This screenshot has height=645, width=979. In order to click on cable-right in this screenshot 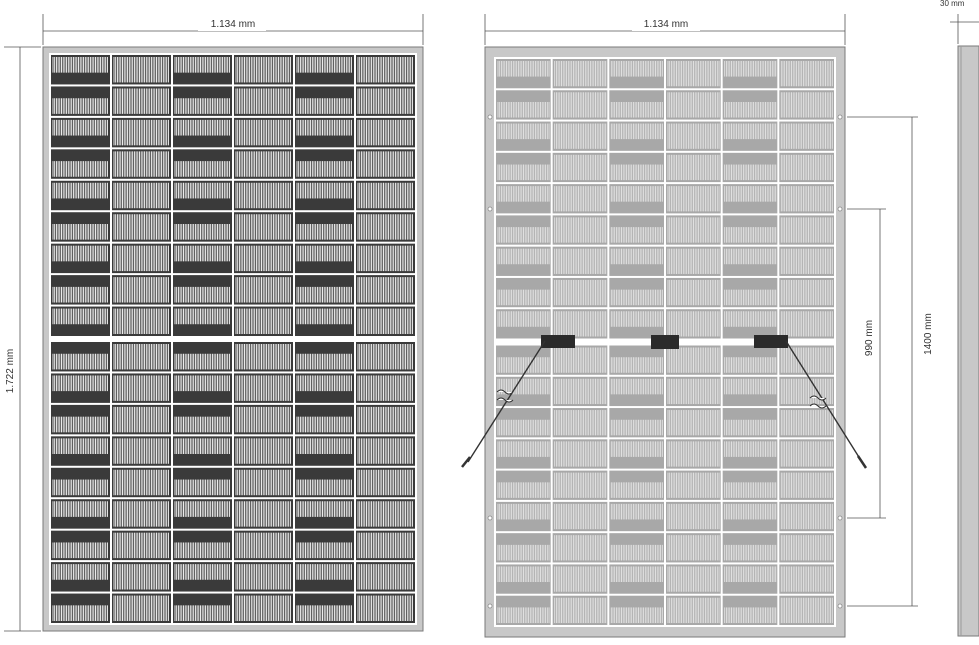, I will do `click(826, 404)`.